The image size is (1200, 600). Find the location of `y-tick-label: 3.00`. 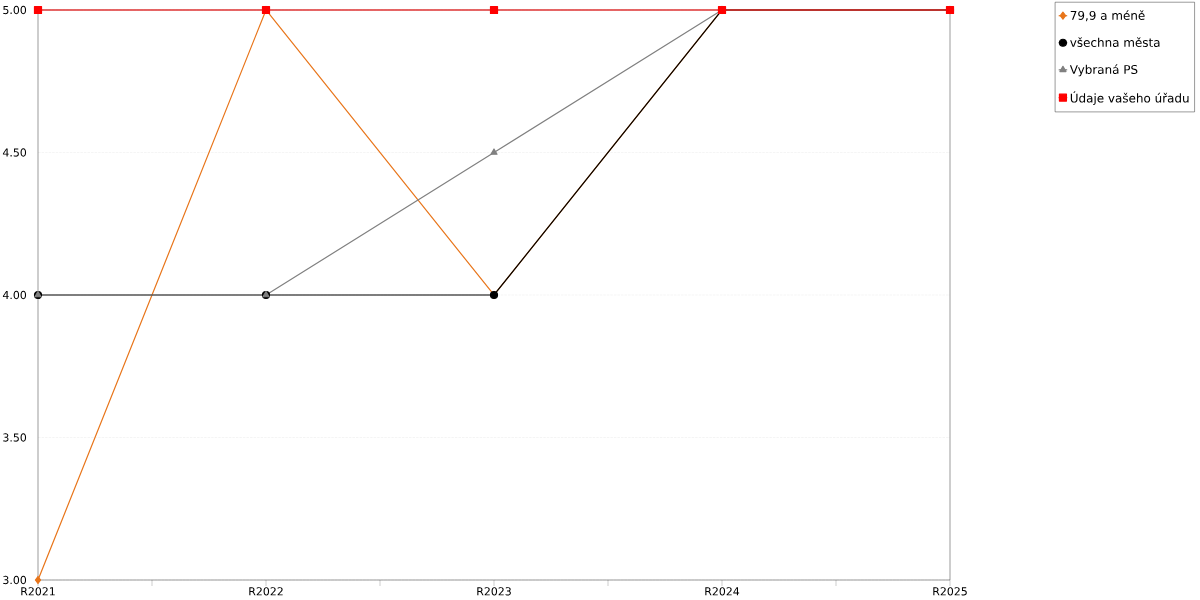

y-tick-label: 3.00 is located at coordinates (15, 580).